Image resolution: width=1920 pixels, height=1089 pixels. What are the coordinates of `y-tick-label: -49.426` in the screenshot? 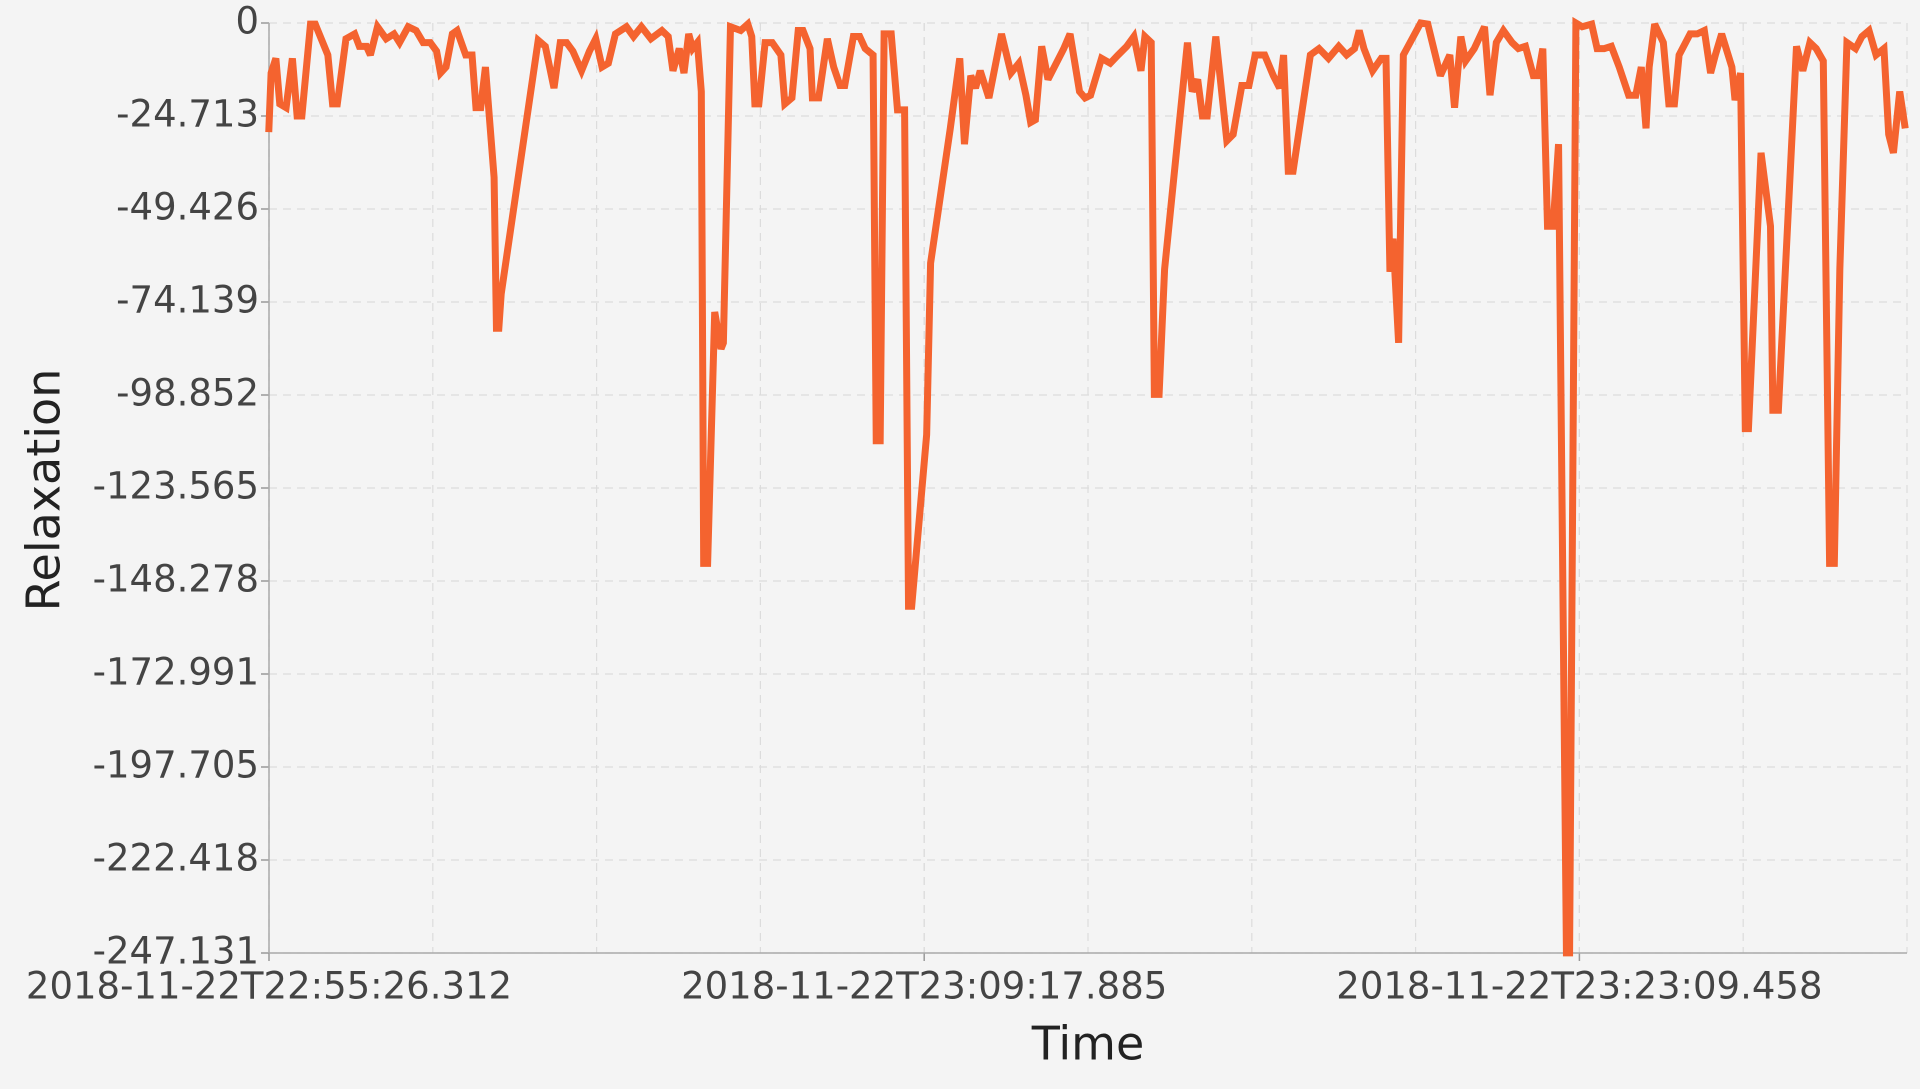 It's located at (187, 206).